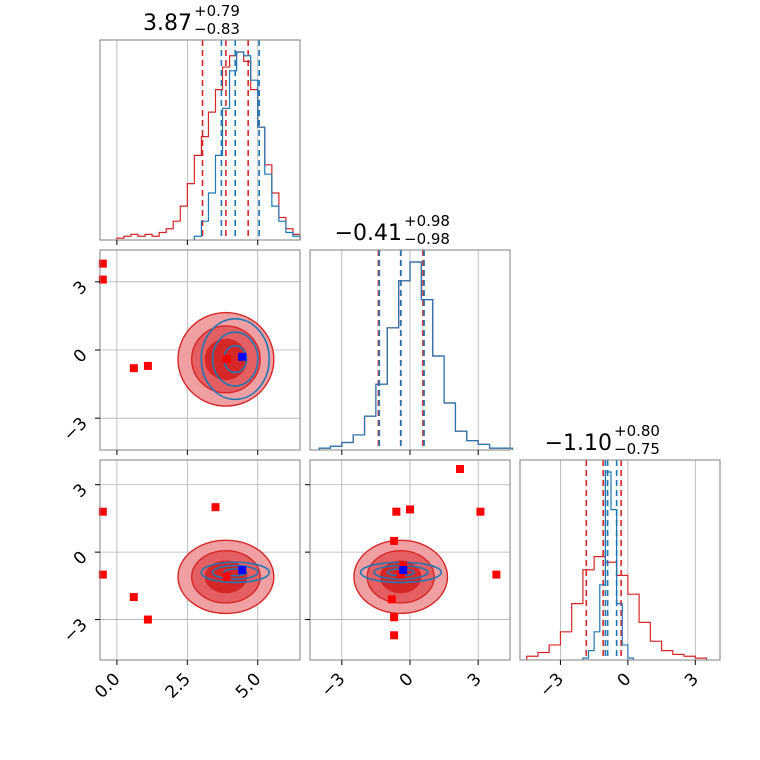 The height and width of the screenshot is (760, 760). Describe the element at coordinates (637, 449) in the screenshot. I see `title-minus: −0.75` at that location.